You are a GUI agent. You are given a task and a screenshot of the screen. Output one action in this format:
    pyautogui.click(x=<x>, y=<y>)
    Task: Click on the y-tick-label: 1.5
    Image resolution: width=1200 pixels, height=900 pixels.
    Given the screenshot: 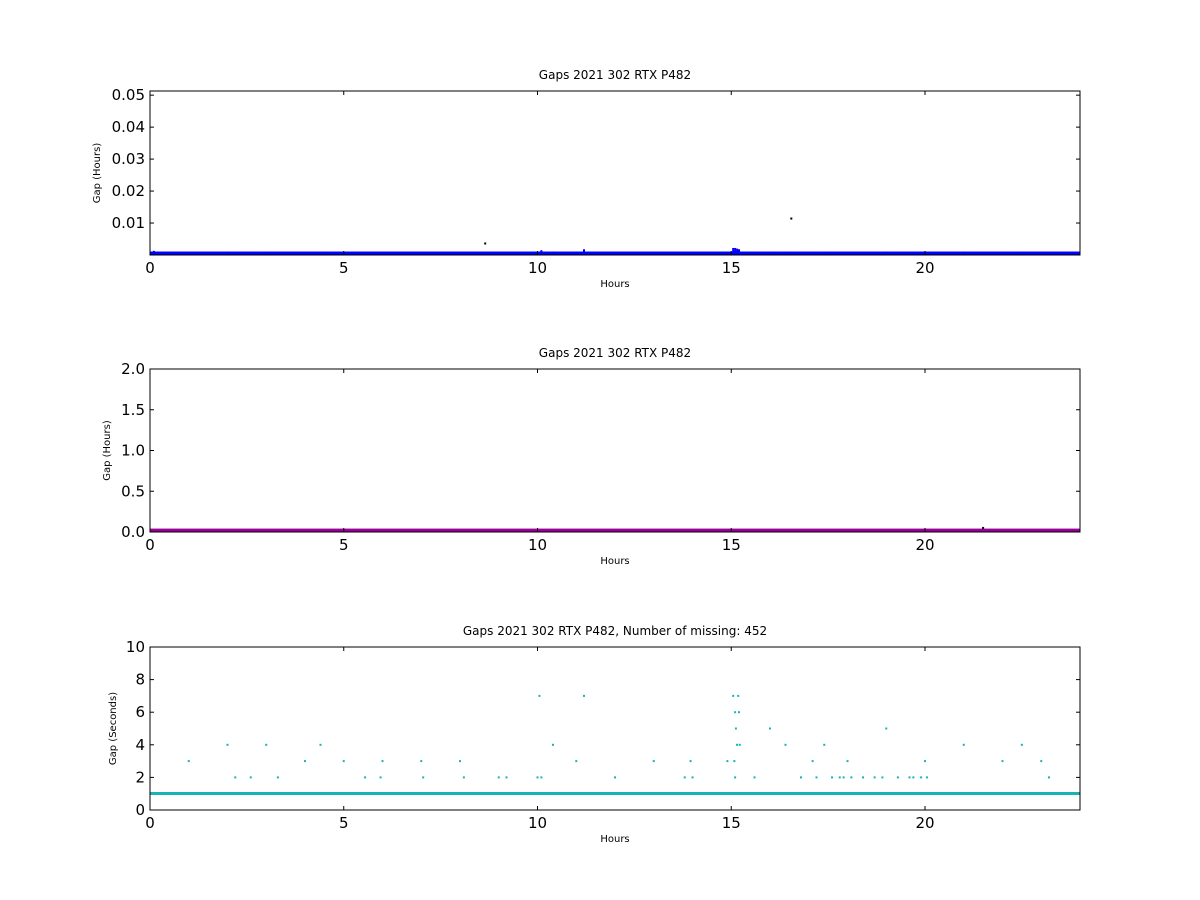 What is the action you would take?
    pyautogui.click(x=133, y=410)
    